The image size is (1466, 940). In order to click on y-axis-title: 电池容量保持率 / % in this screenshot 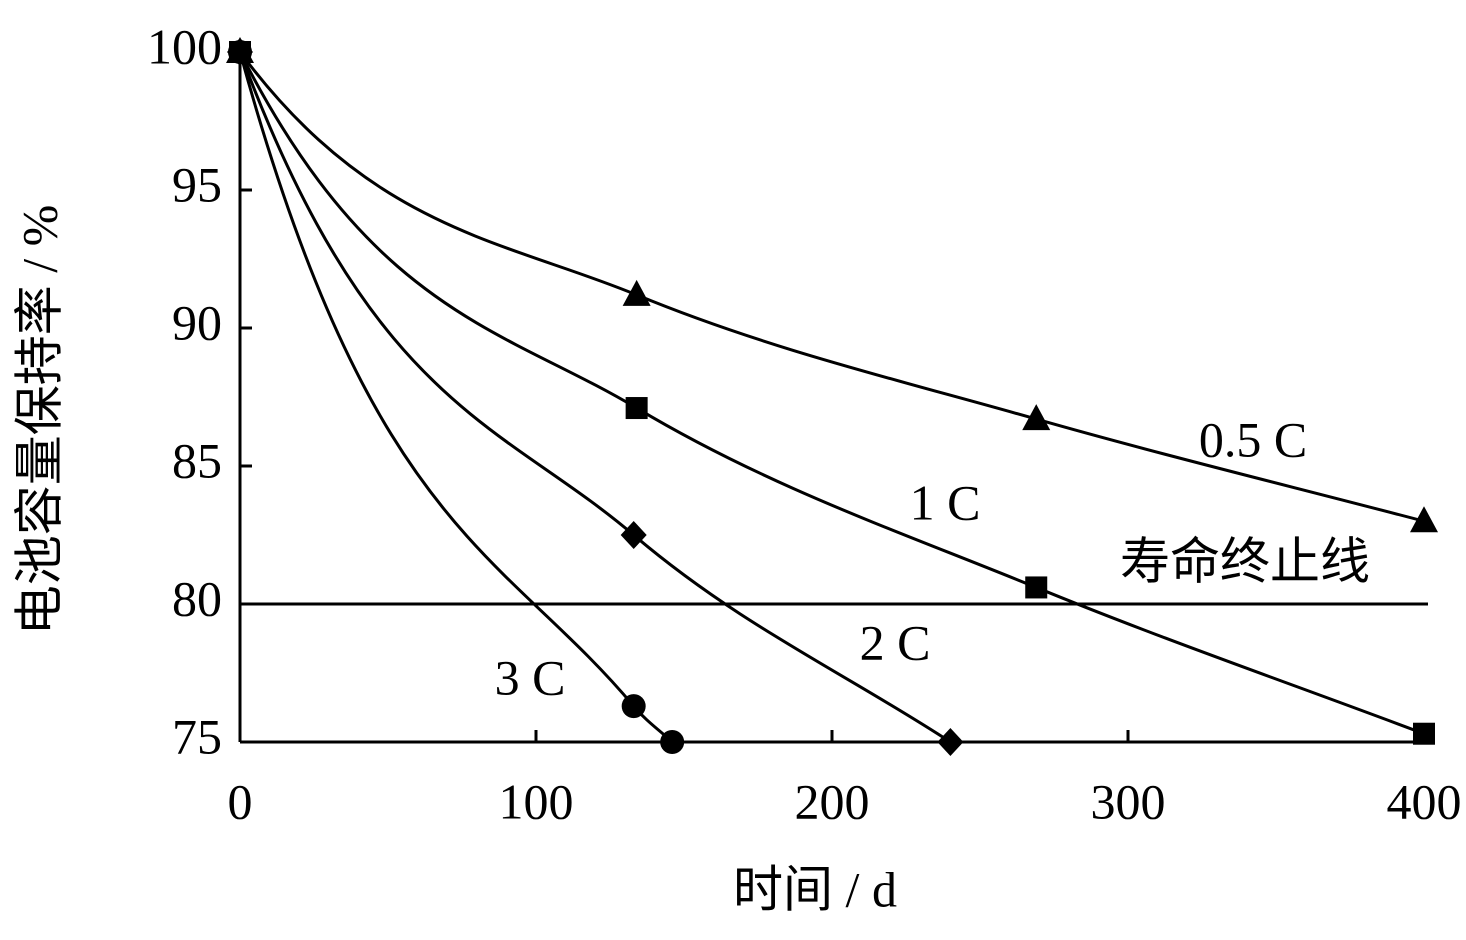, I will do `click(39, 420)`.